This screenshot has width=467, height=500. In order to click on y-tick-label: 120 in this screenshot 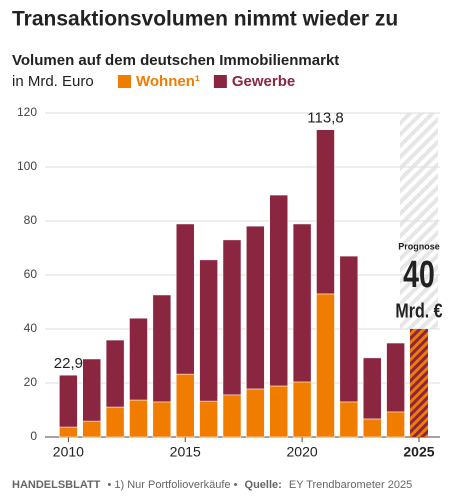, I will do `click(27, 112)`.